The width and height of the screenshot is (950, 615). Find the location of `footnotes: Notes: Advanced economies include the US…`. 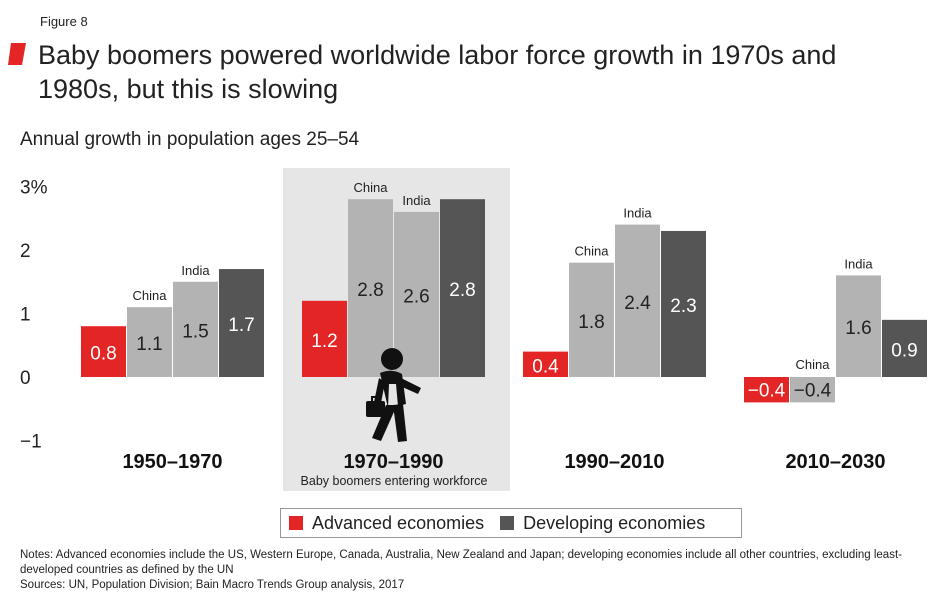

footnotes: Notes: Advanced economies include the US… is located at coordinates (475, 570).